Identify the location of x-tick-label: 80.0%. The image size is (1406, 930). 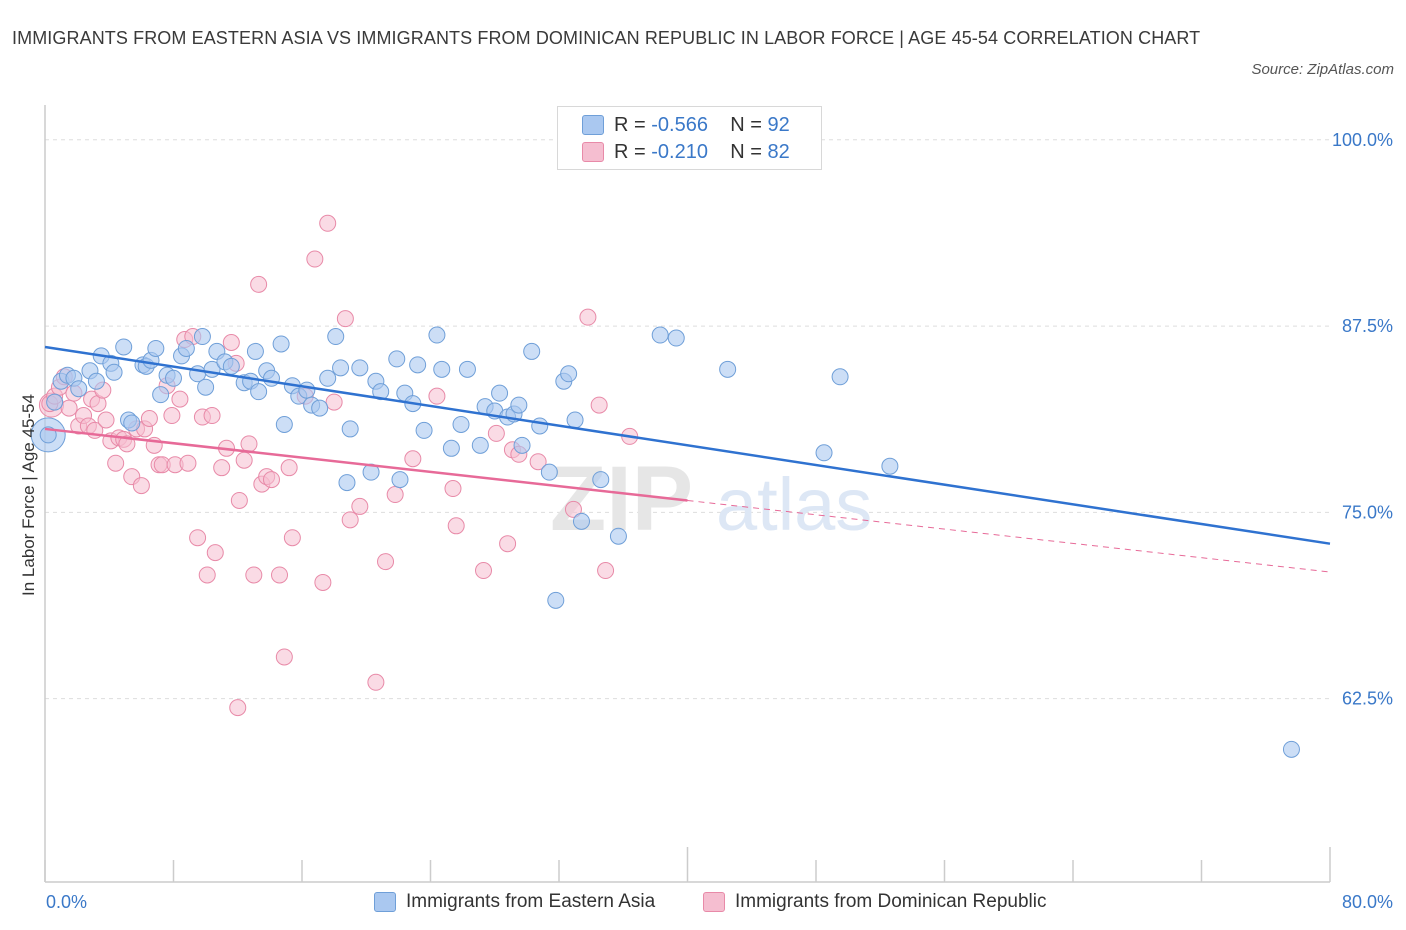
(1367, 902).